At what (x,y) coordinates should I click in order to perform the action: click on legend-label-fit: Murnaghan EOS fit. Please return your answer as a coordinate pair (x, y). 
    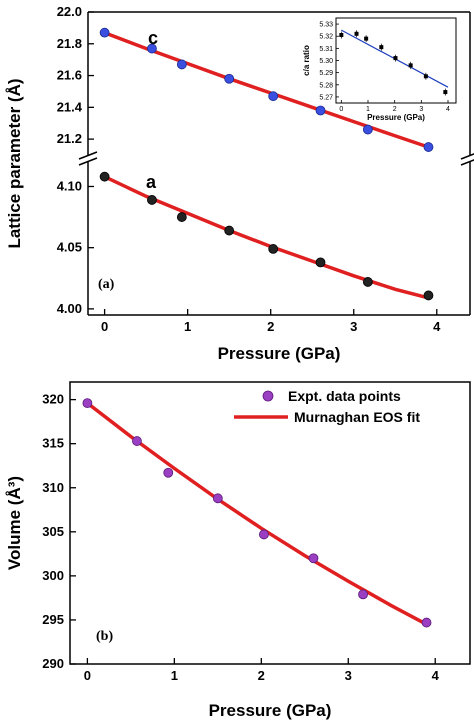
    Looking at the image, I should click on (357, 417).